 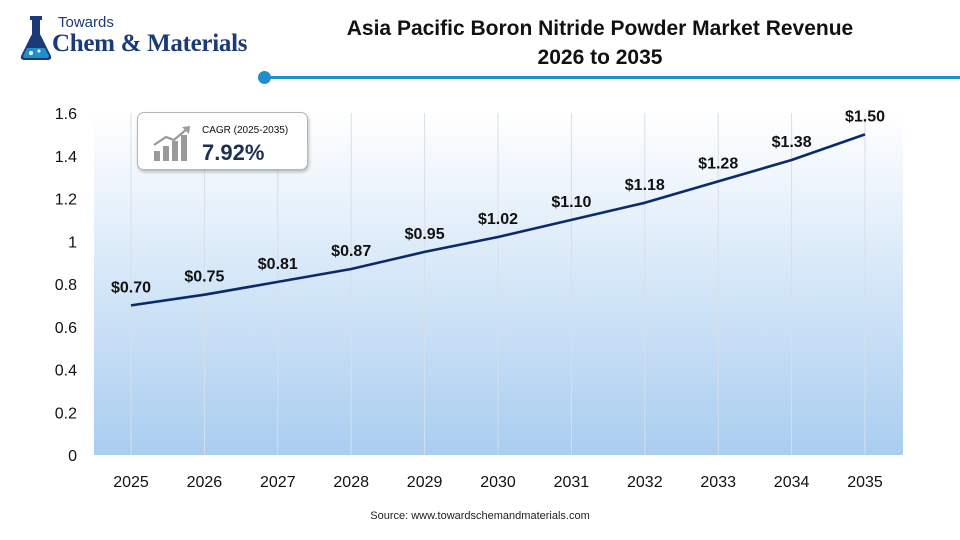 I want to click on data-label-2033: $1.28, so click(x=718, y=163).